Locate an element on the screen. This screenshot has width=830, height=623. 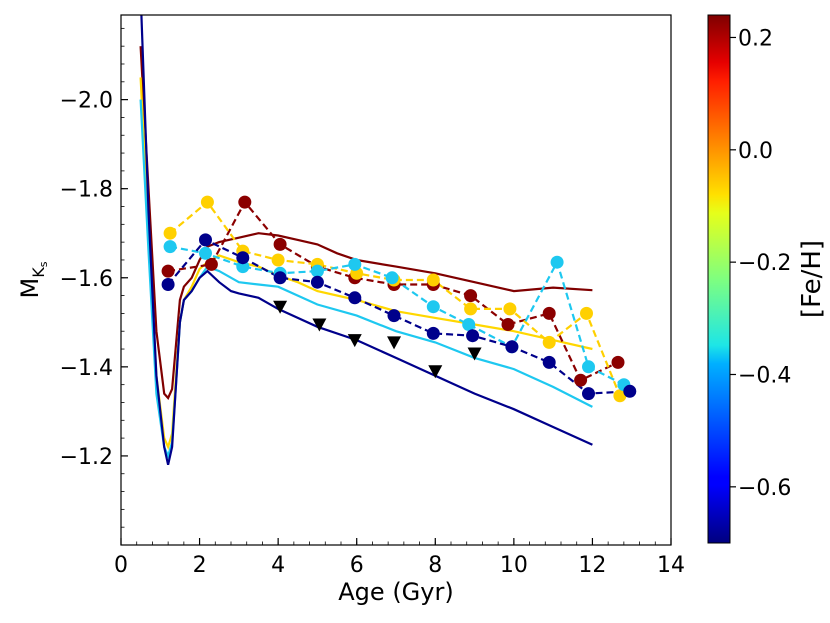
y-tick-label: −1.8 is located at coordinates (86, 190).